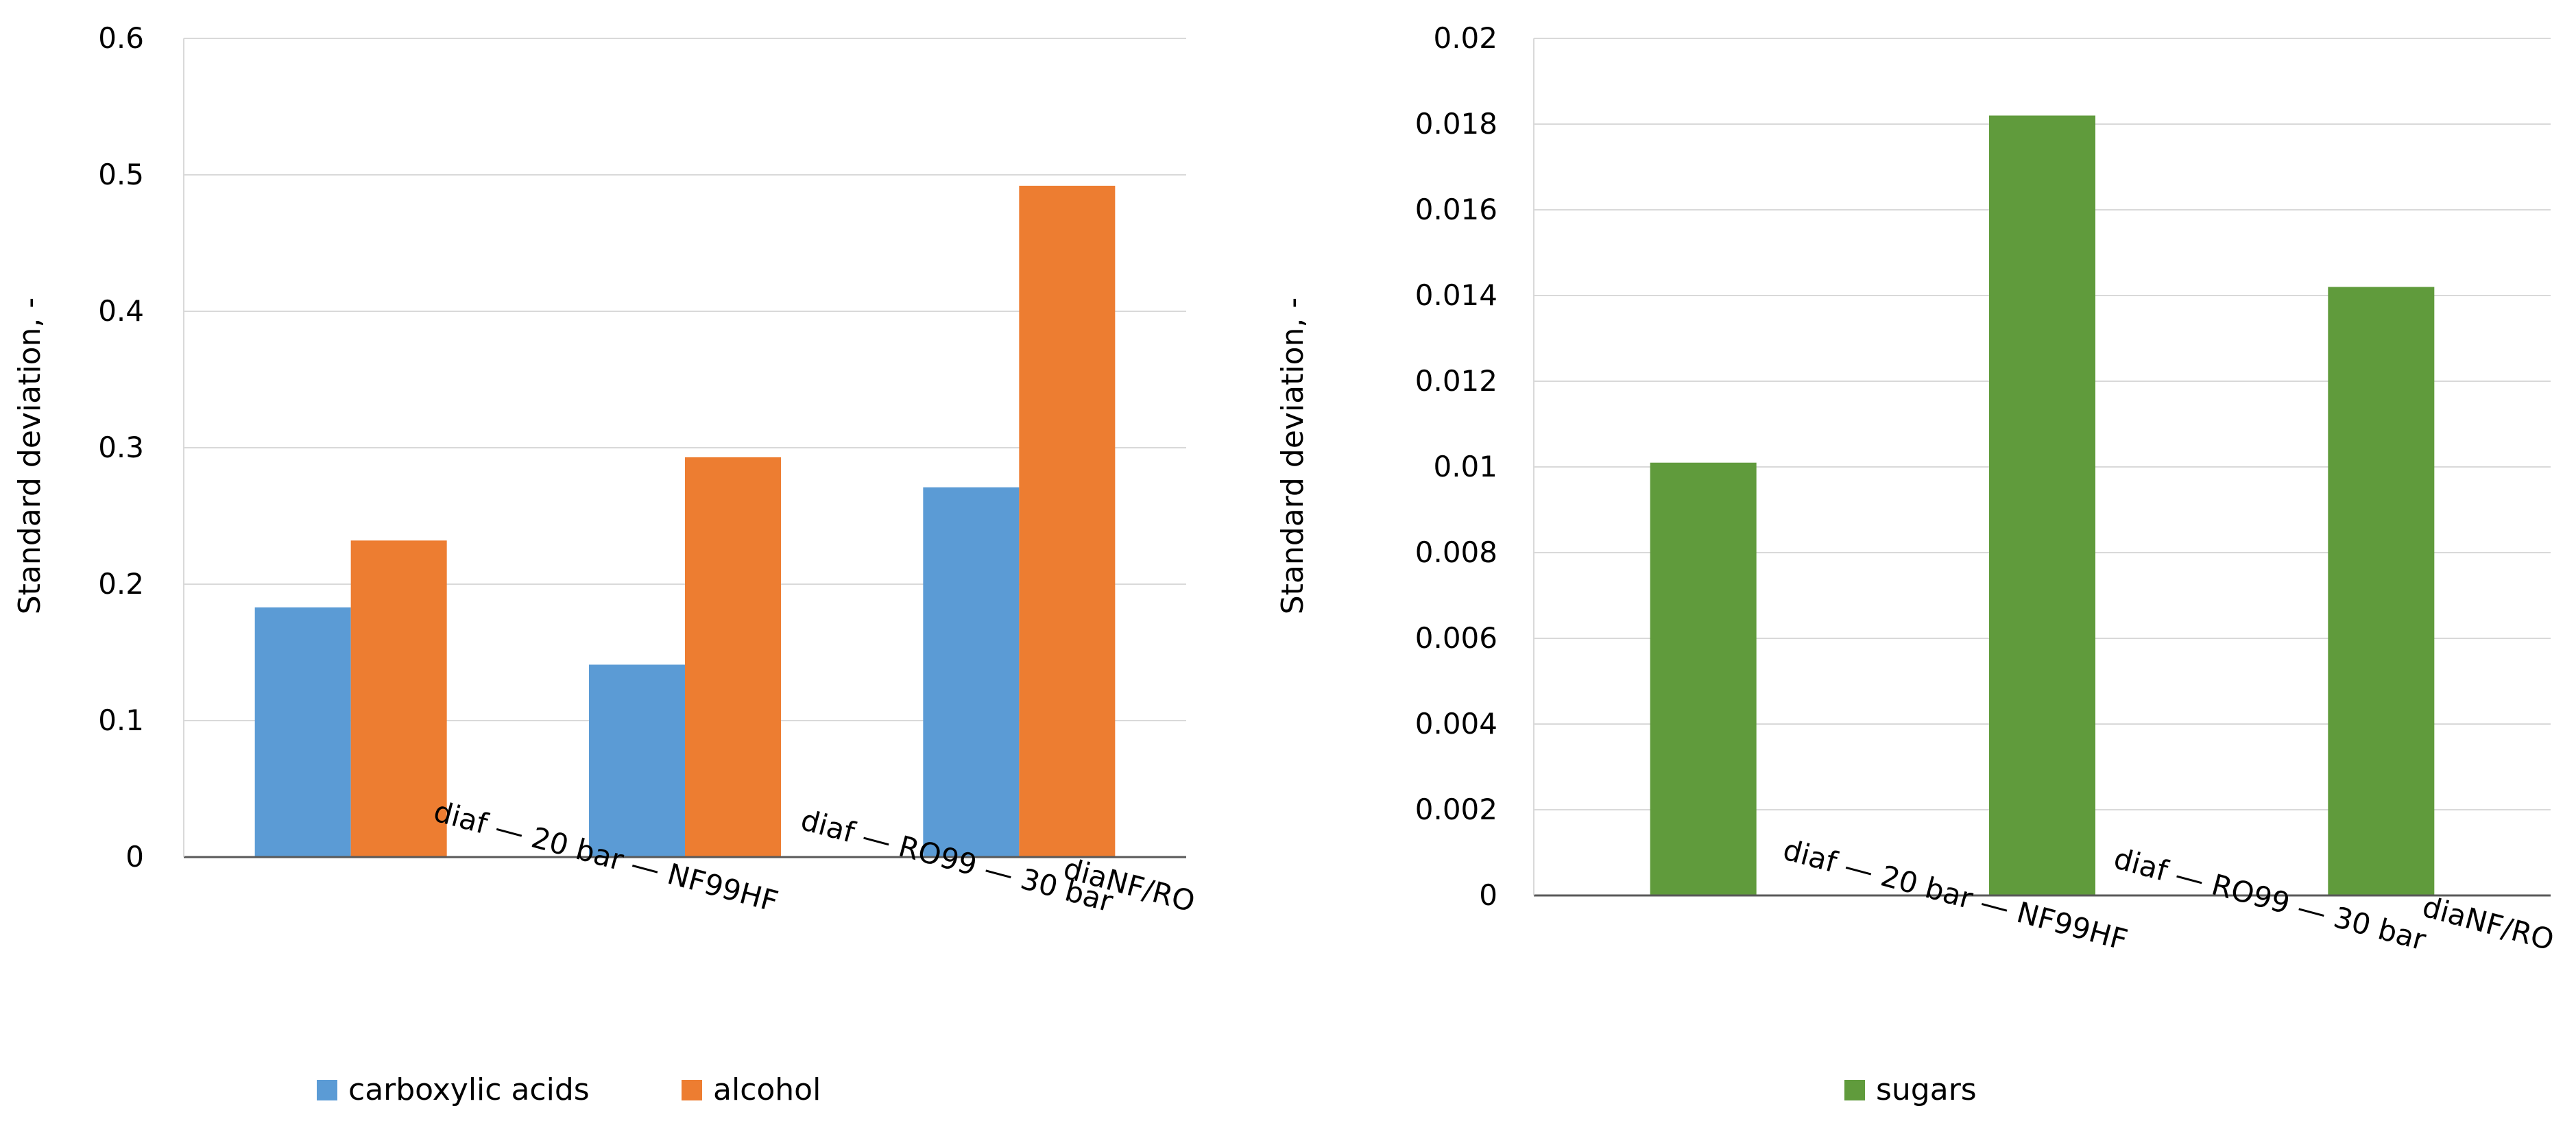  I want to click on y-tick-label: 0.014, so click(1456, 295).